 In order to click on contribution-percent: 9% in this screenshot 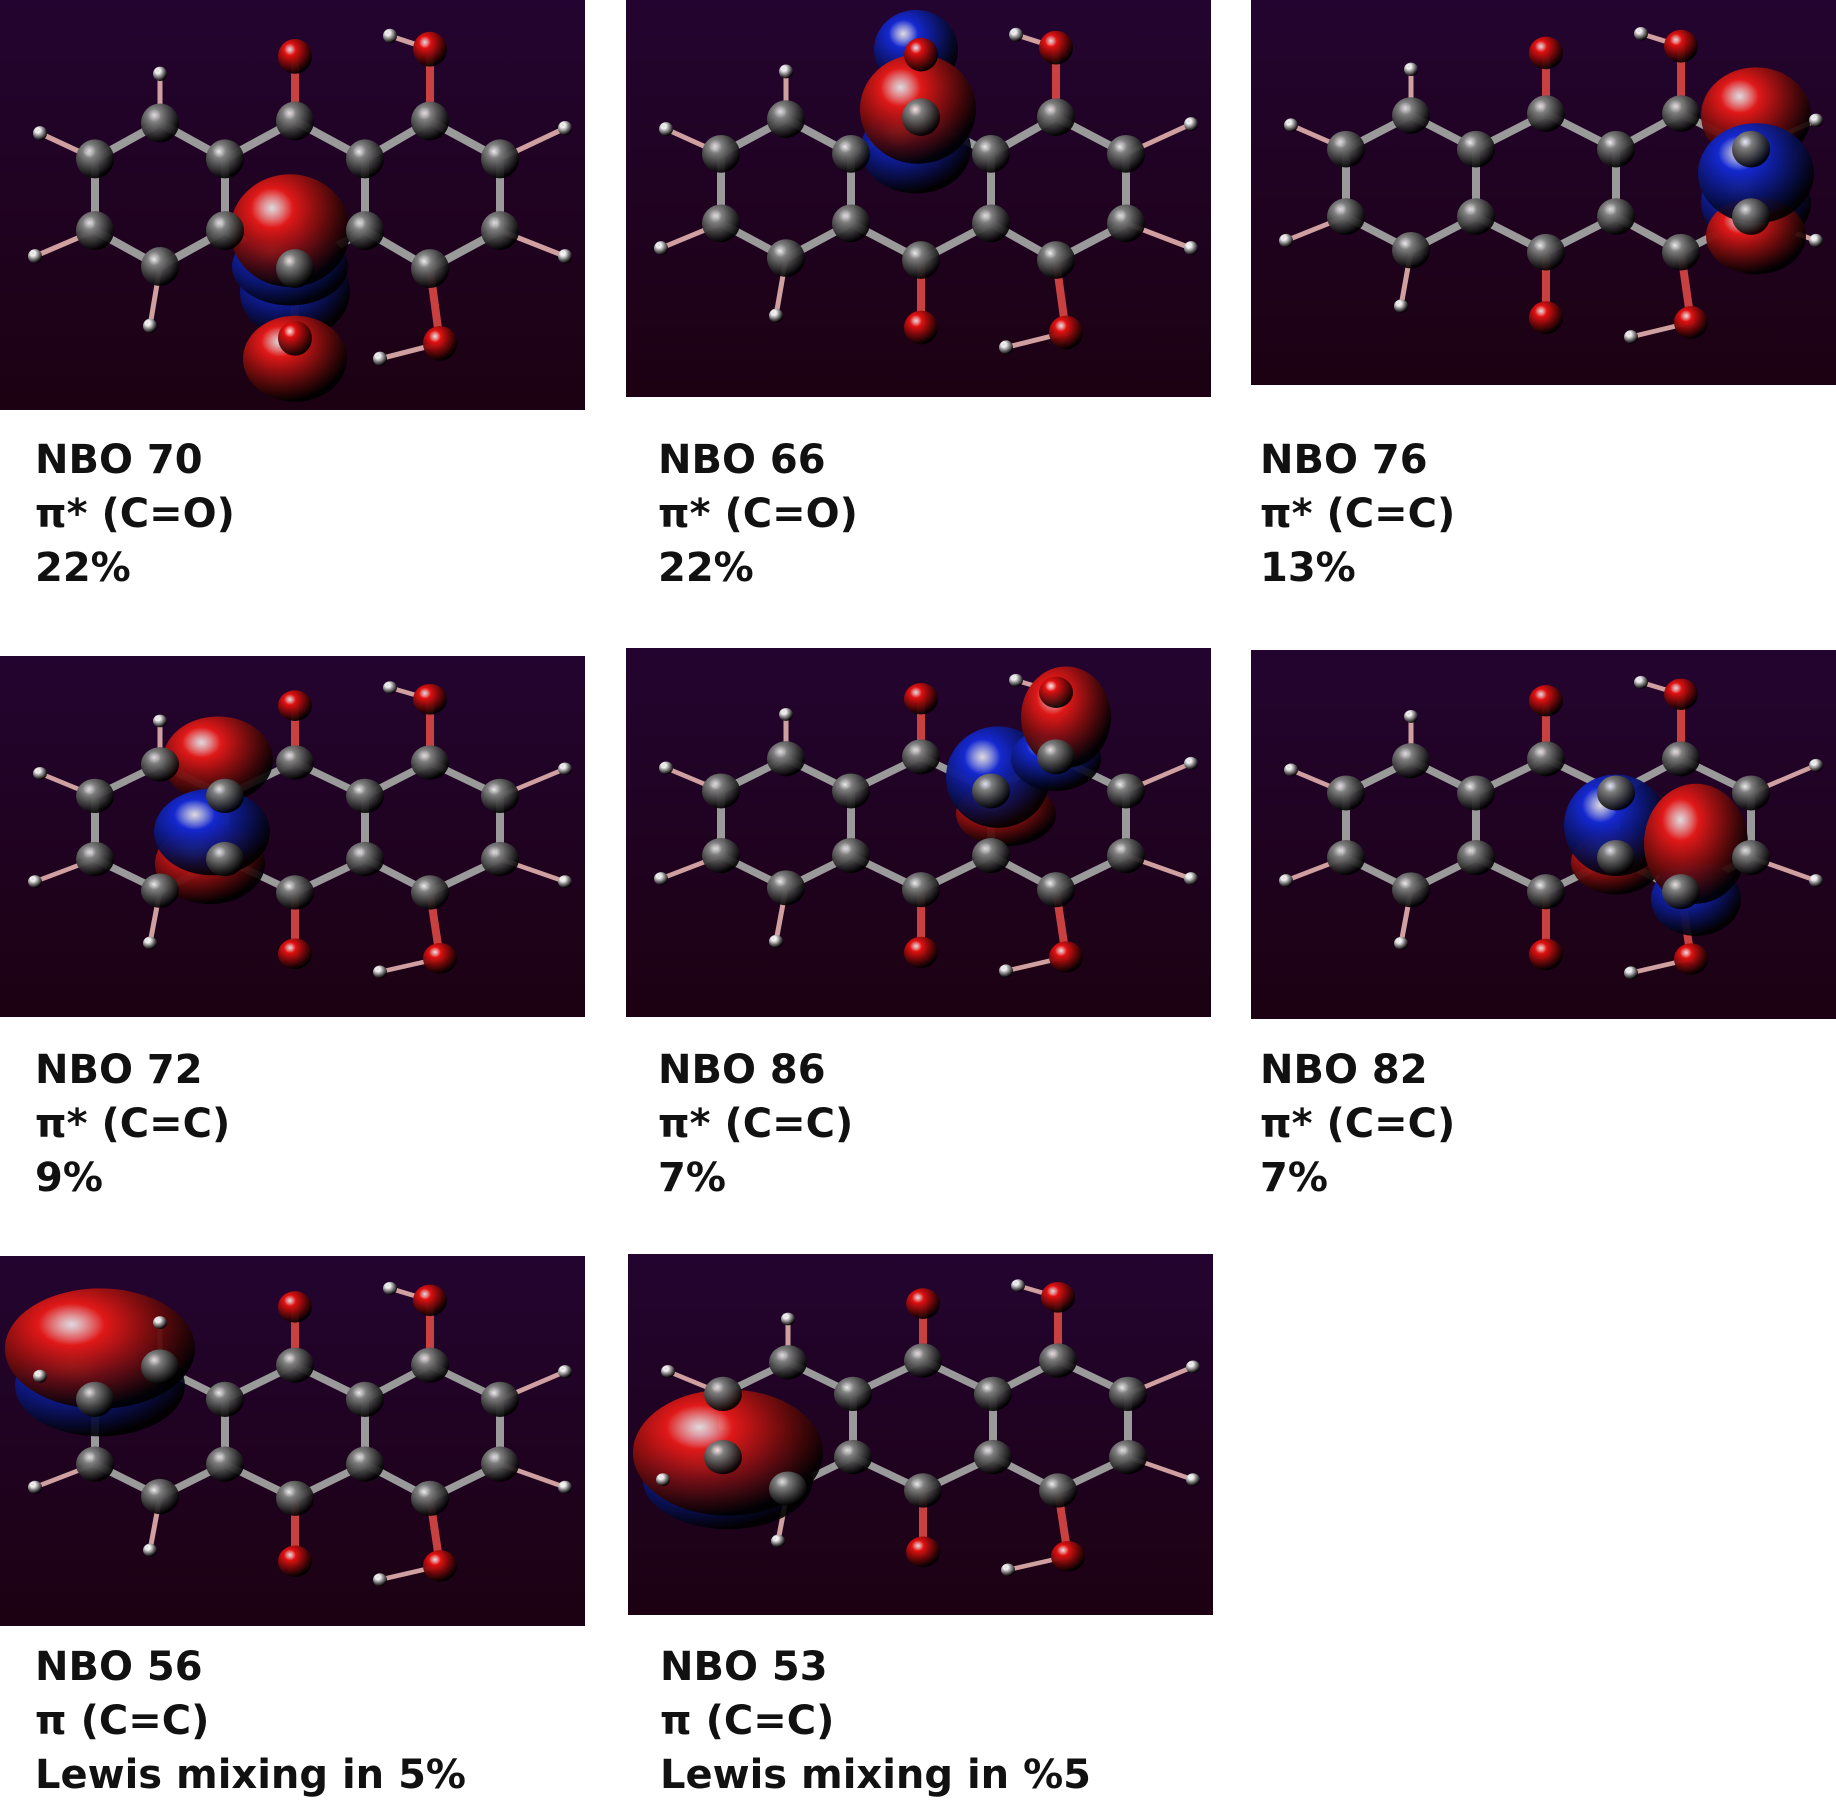, I will do `click(69, 1178)`.